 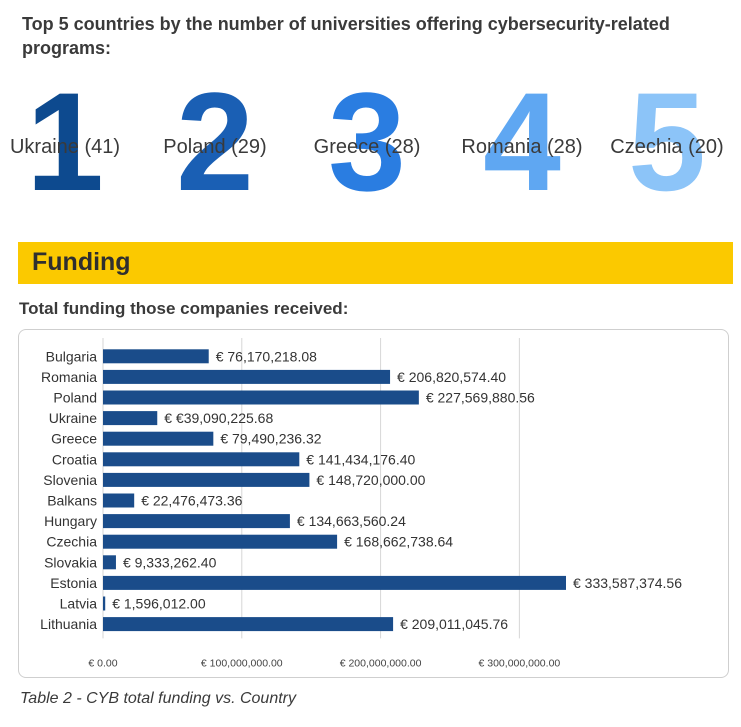 I want to click on data-label: € 79,490,236.32, so click(x=270, y=439).